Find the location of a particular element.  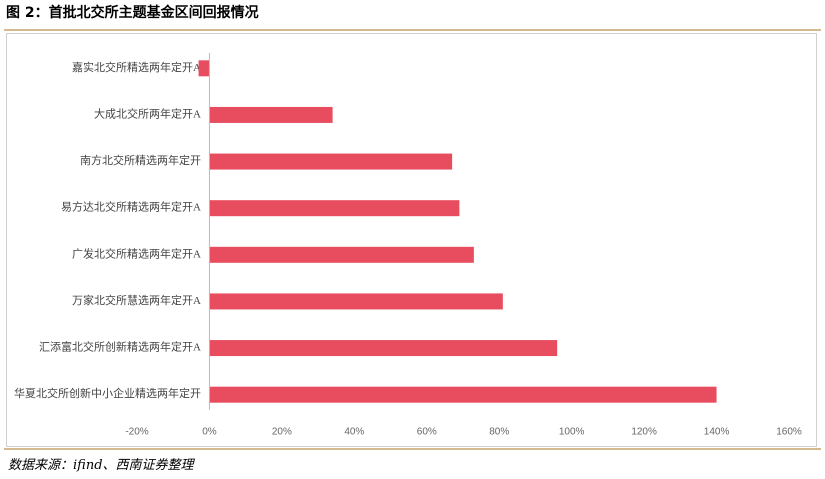

y-tick-label: 大成北交所两年定开A is located at coordinates (147, 113).